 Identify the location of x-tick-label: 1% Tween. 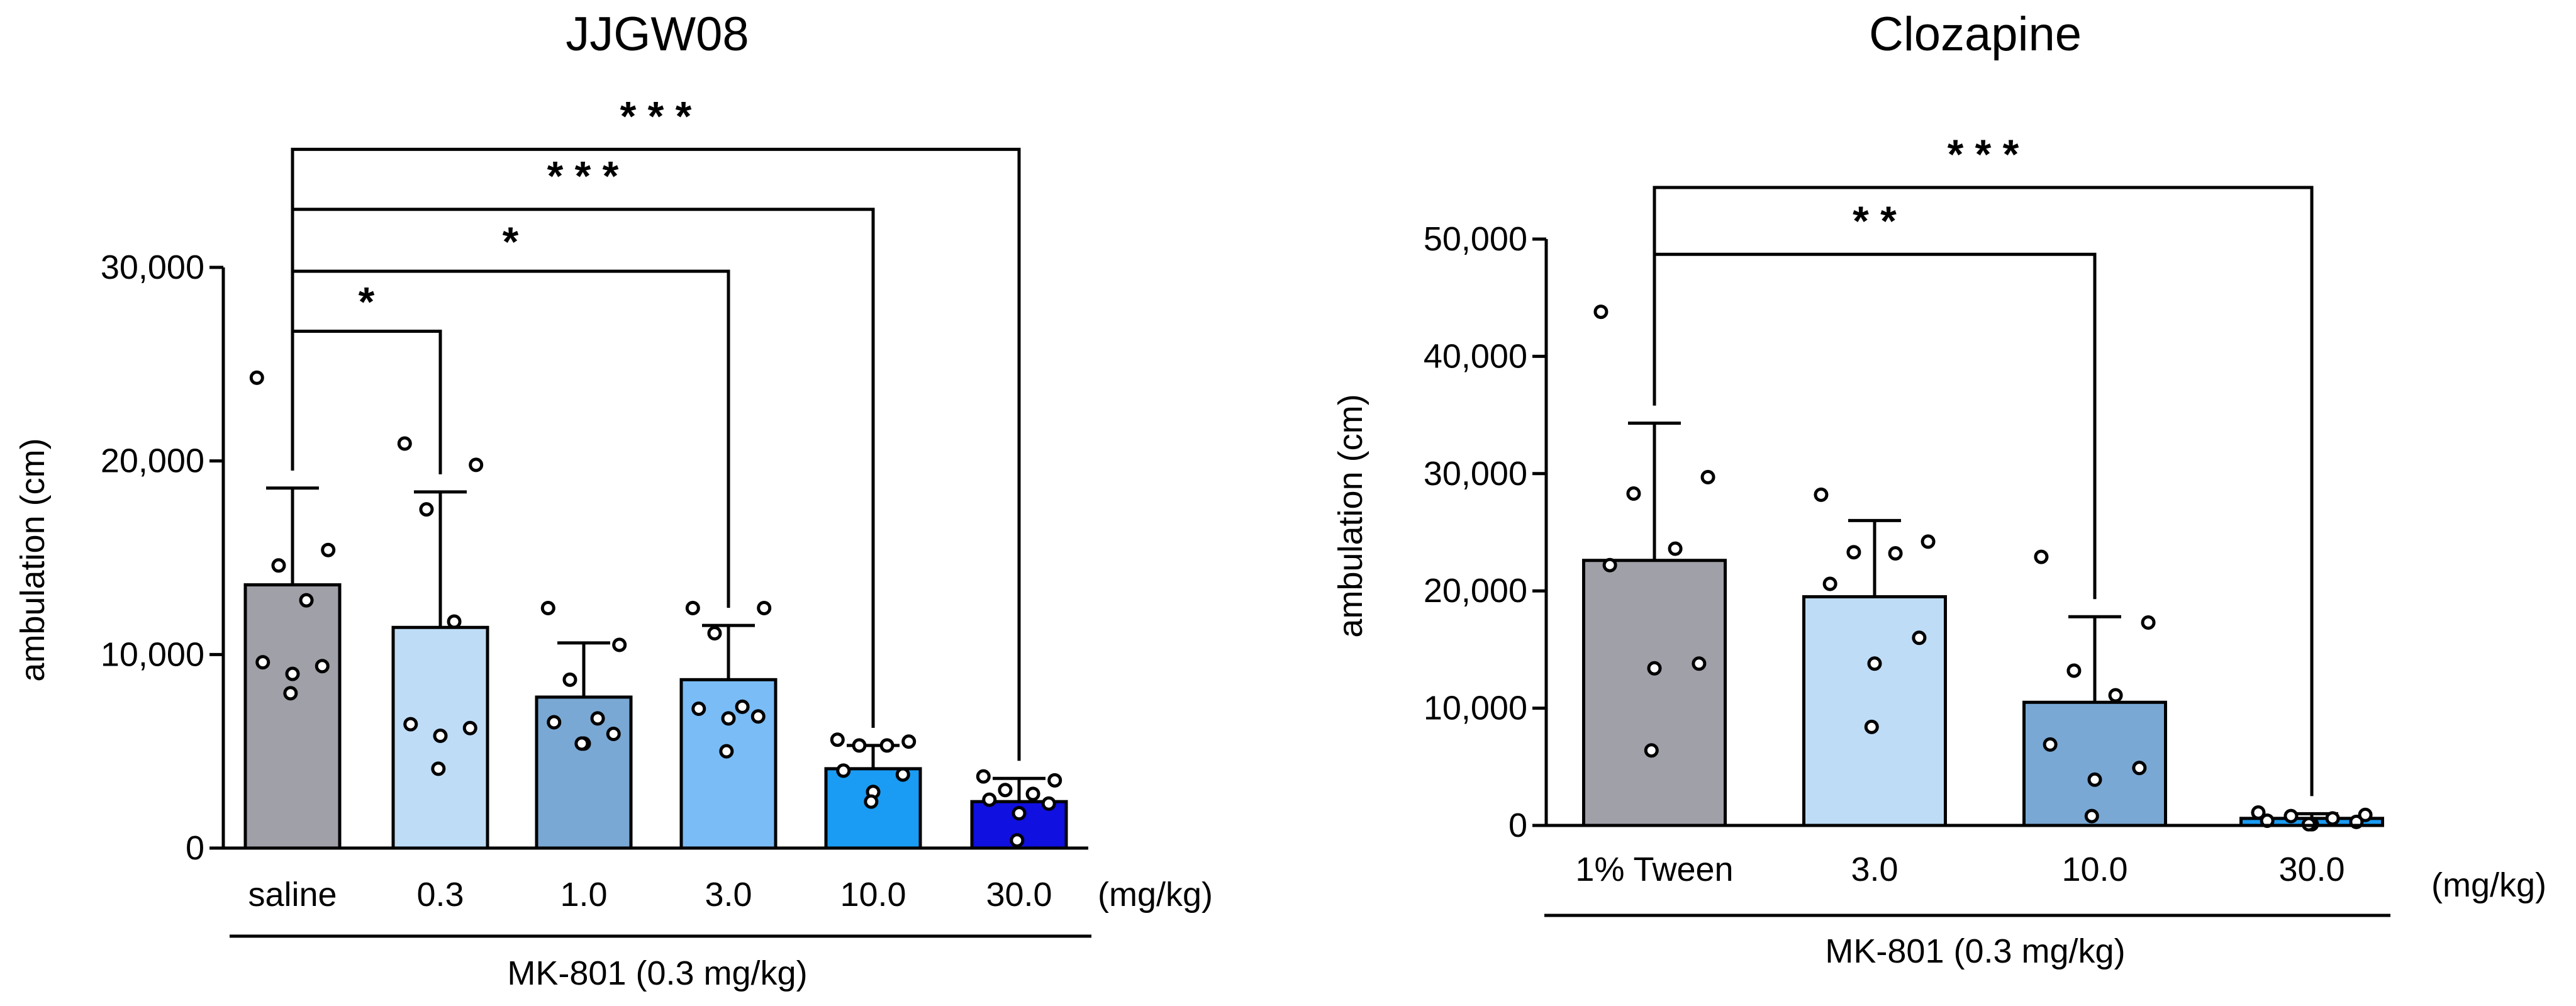
(1654, 869).